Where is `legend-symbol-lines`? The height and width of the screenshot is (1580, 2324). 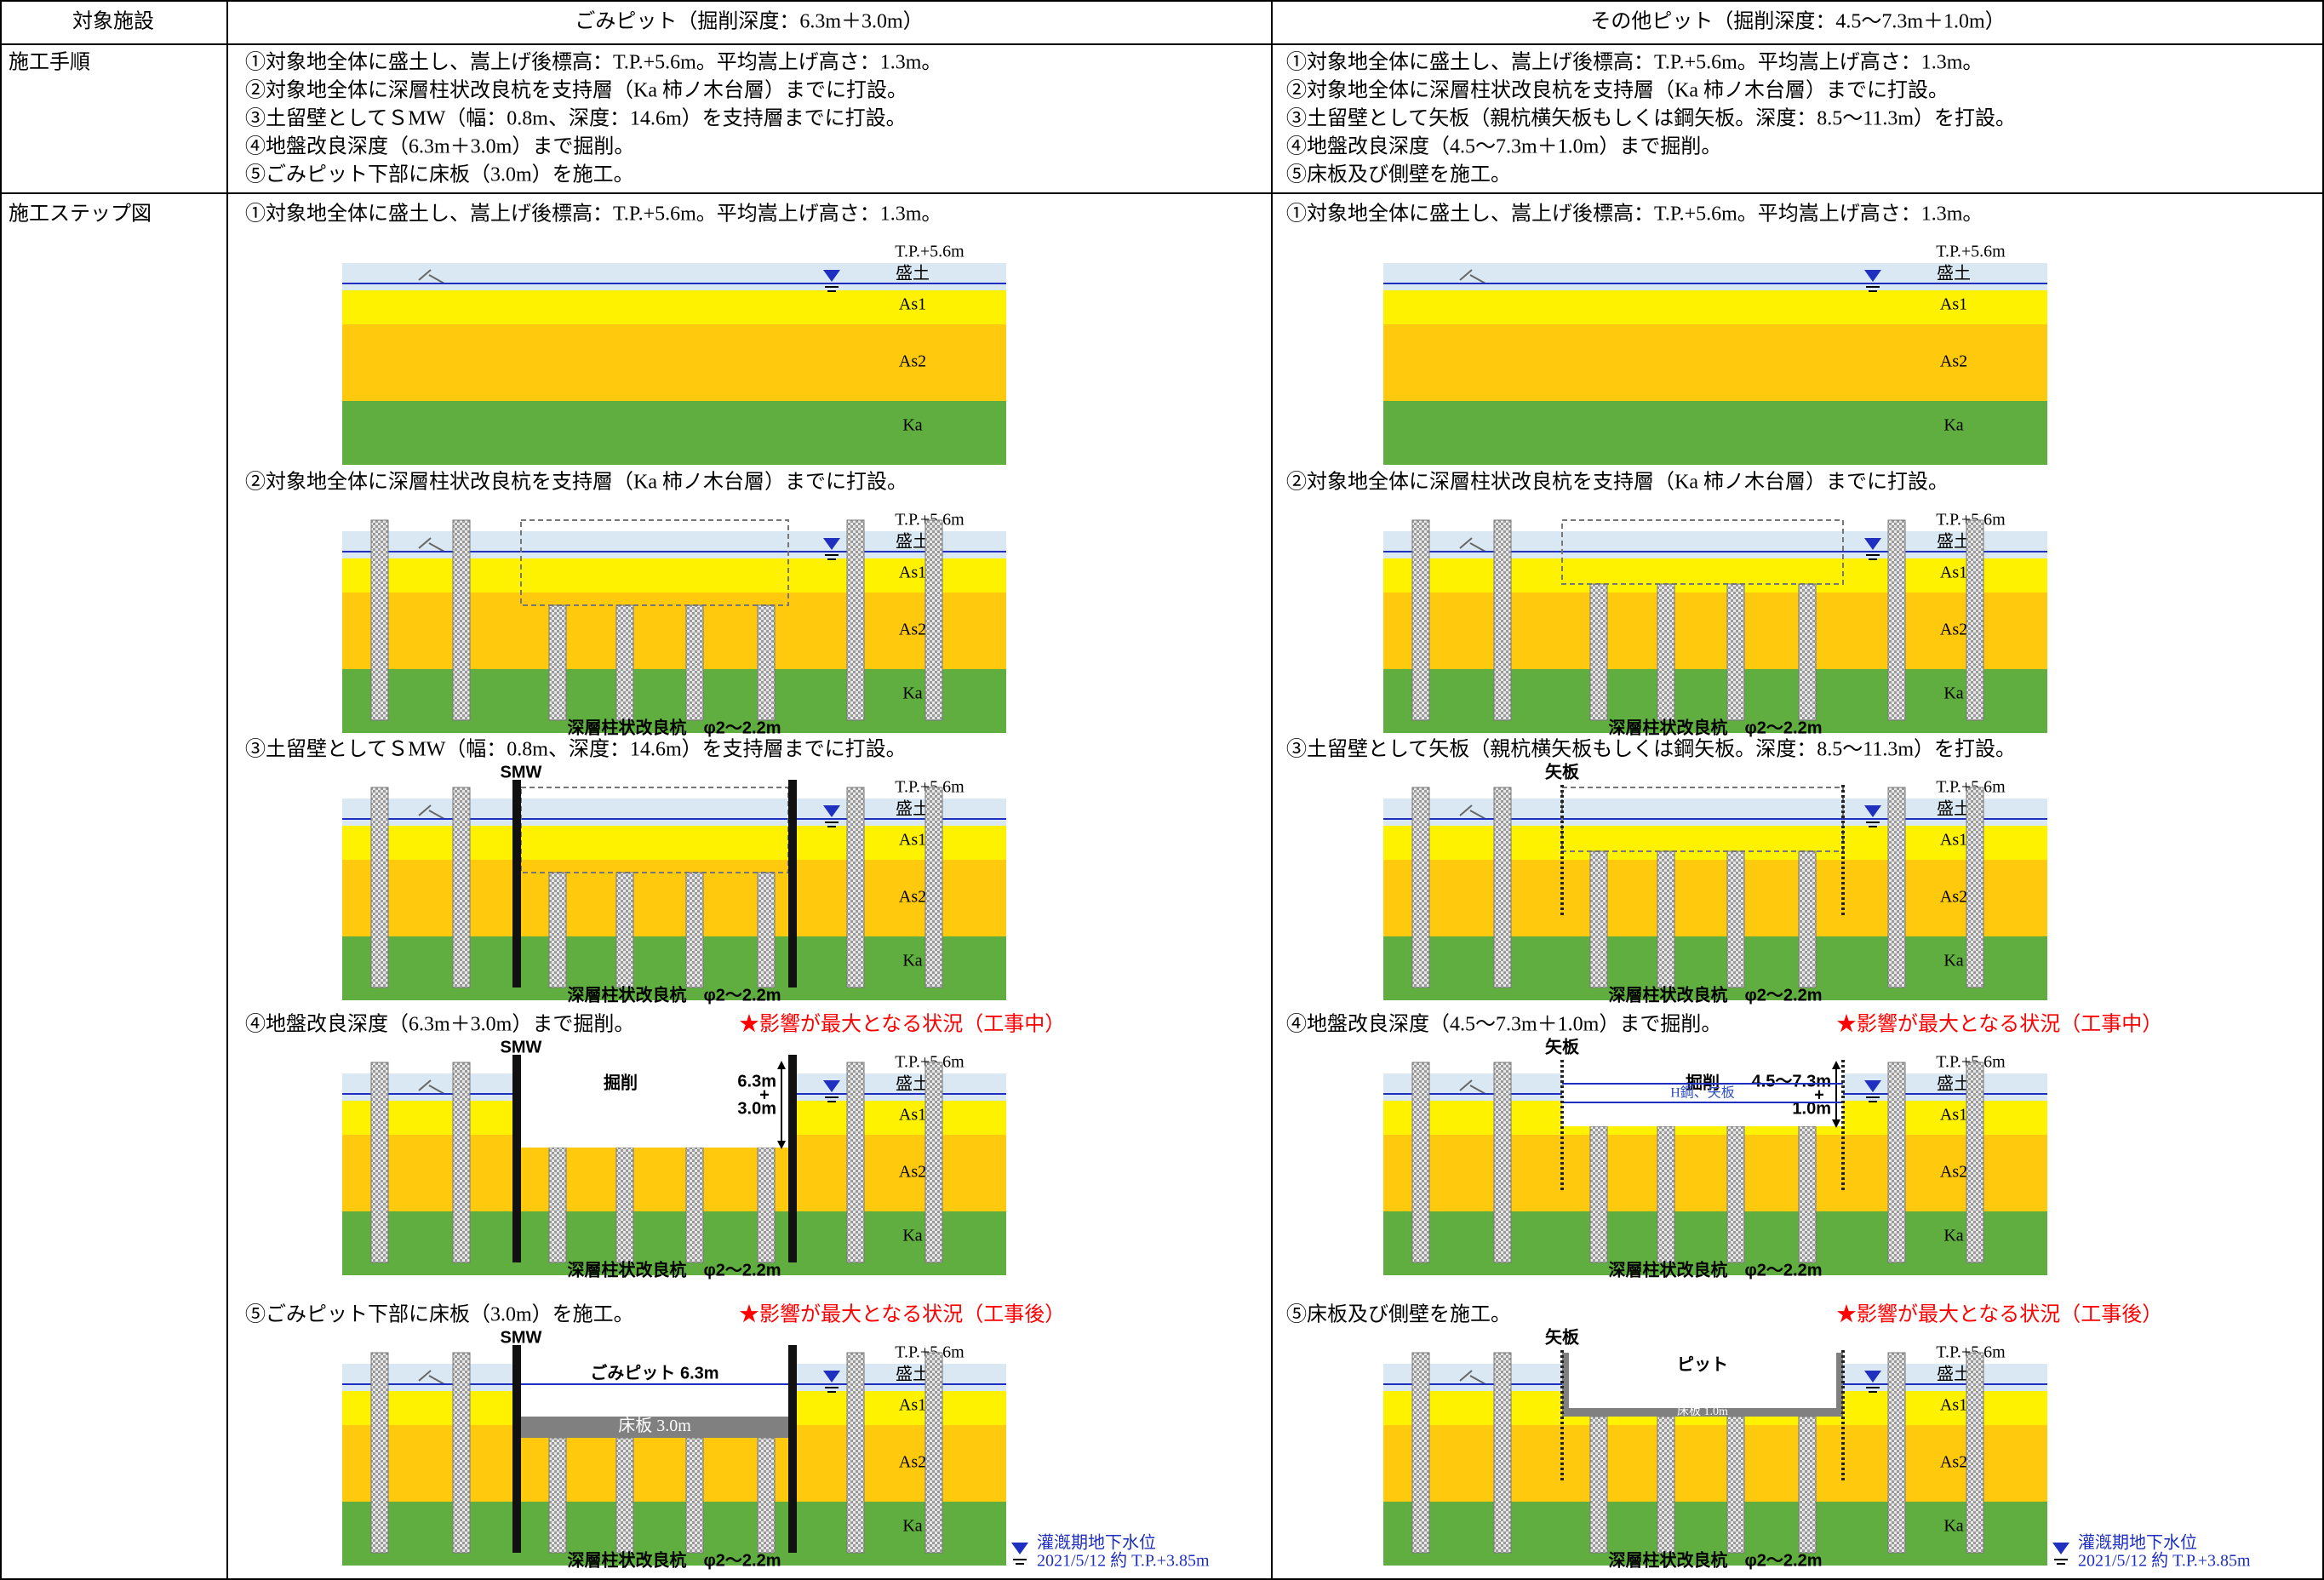 legend-symbol-lines is located at coordinates (2061, 1562).